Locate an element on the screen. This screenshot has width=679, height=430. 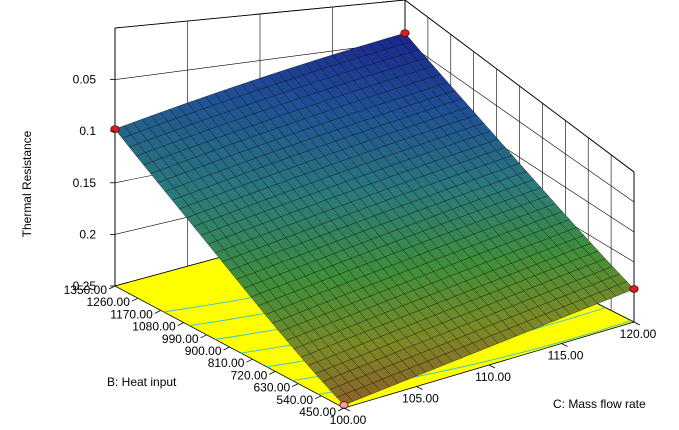
heat-input-tick-label: 1350.00 is located at coordinates (86, 290).